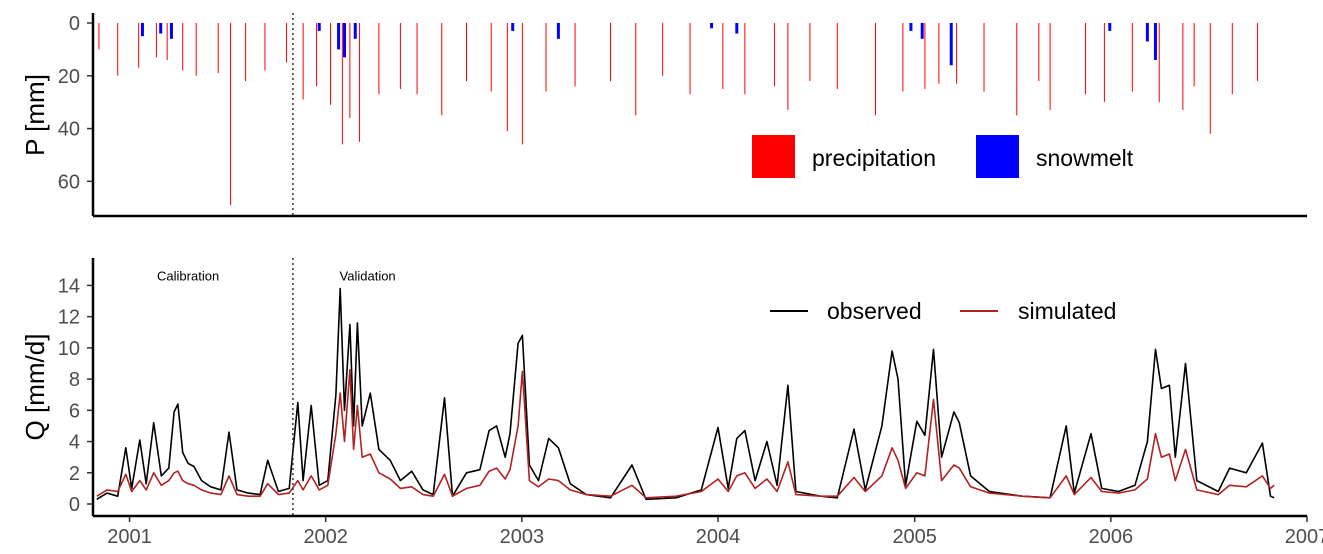 This screenshot has width=1323, height=554. What do you see at coordinates (74, 474) in the screenshot?
I see `discharge-y-tick-label-2: 2` at bounding box center [74, 474].